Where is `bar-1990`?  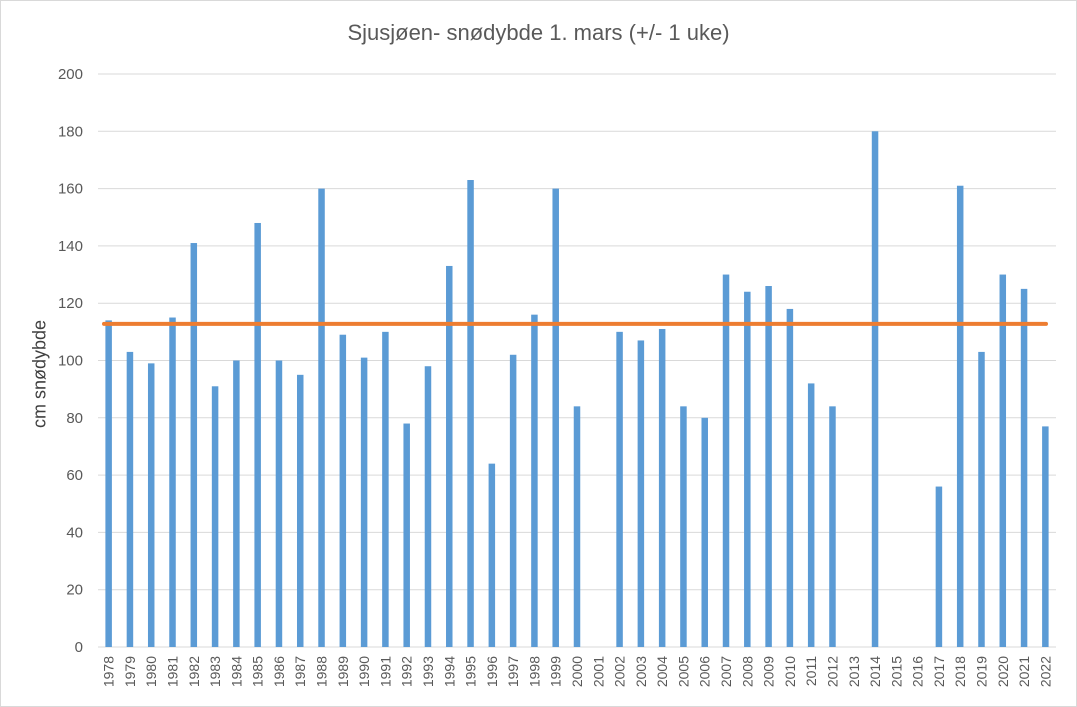
bar-1990 is located at coordinates (364, 502).